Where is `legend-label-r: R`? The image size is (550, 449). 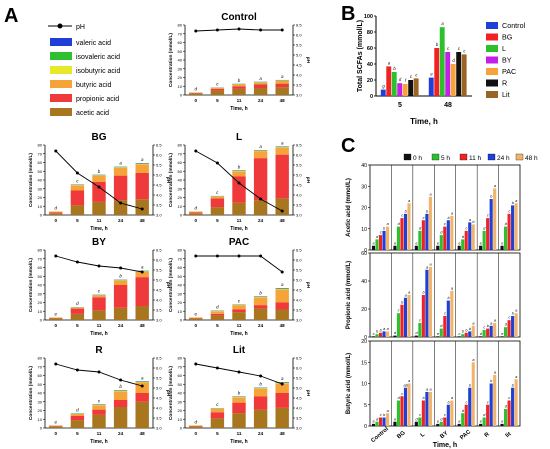
legend-label-r: R is located at coordinates (504, 83).